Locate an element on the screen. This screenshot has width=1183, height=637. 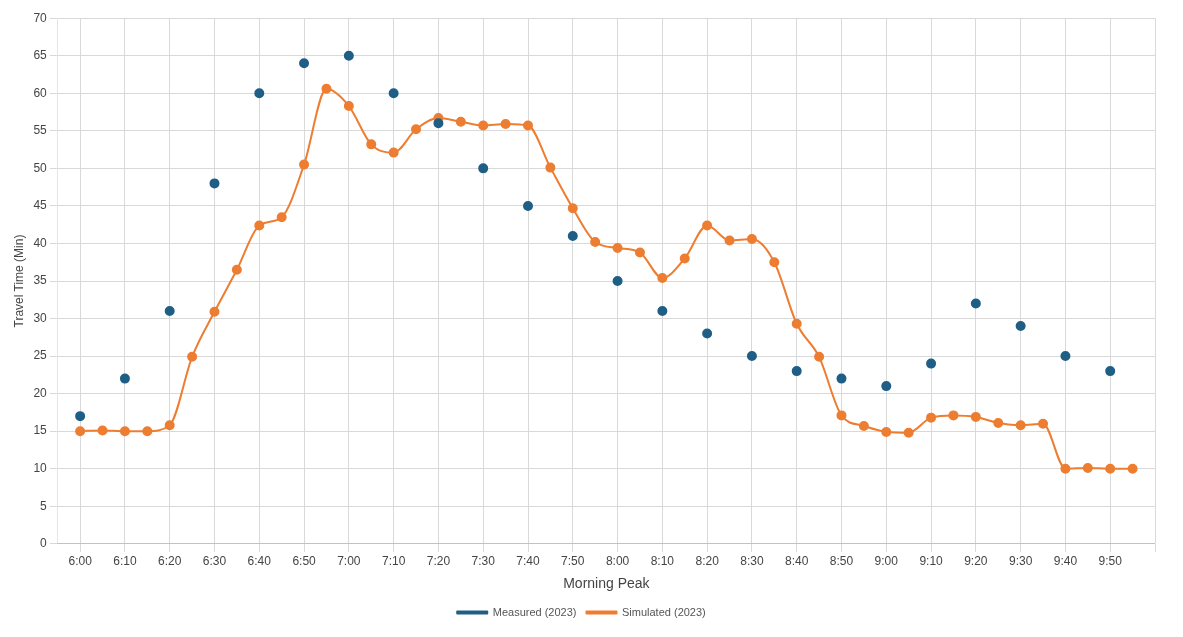
y-axis-title: Travel Time (Min) is located at coordinates (18, 281).